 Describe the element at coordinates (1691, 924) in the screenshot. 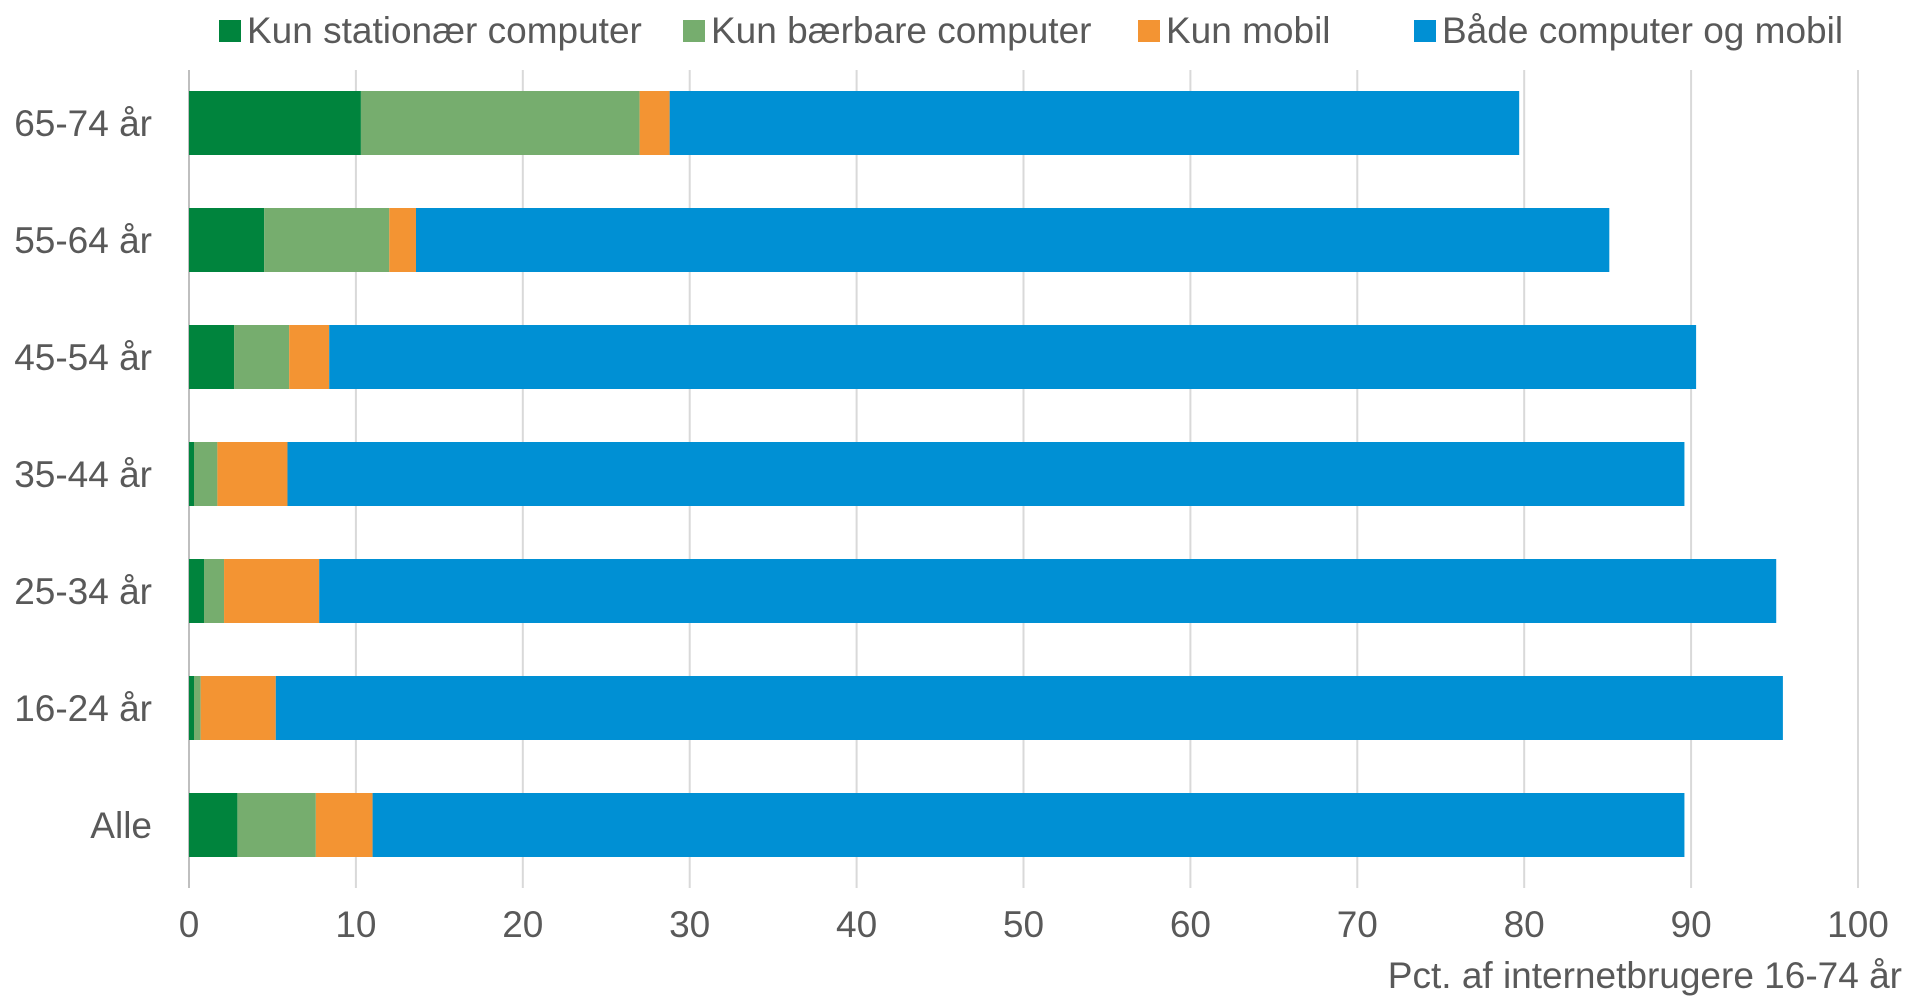

I see `x-tick-label: 90` at that location.